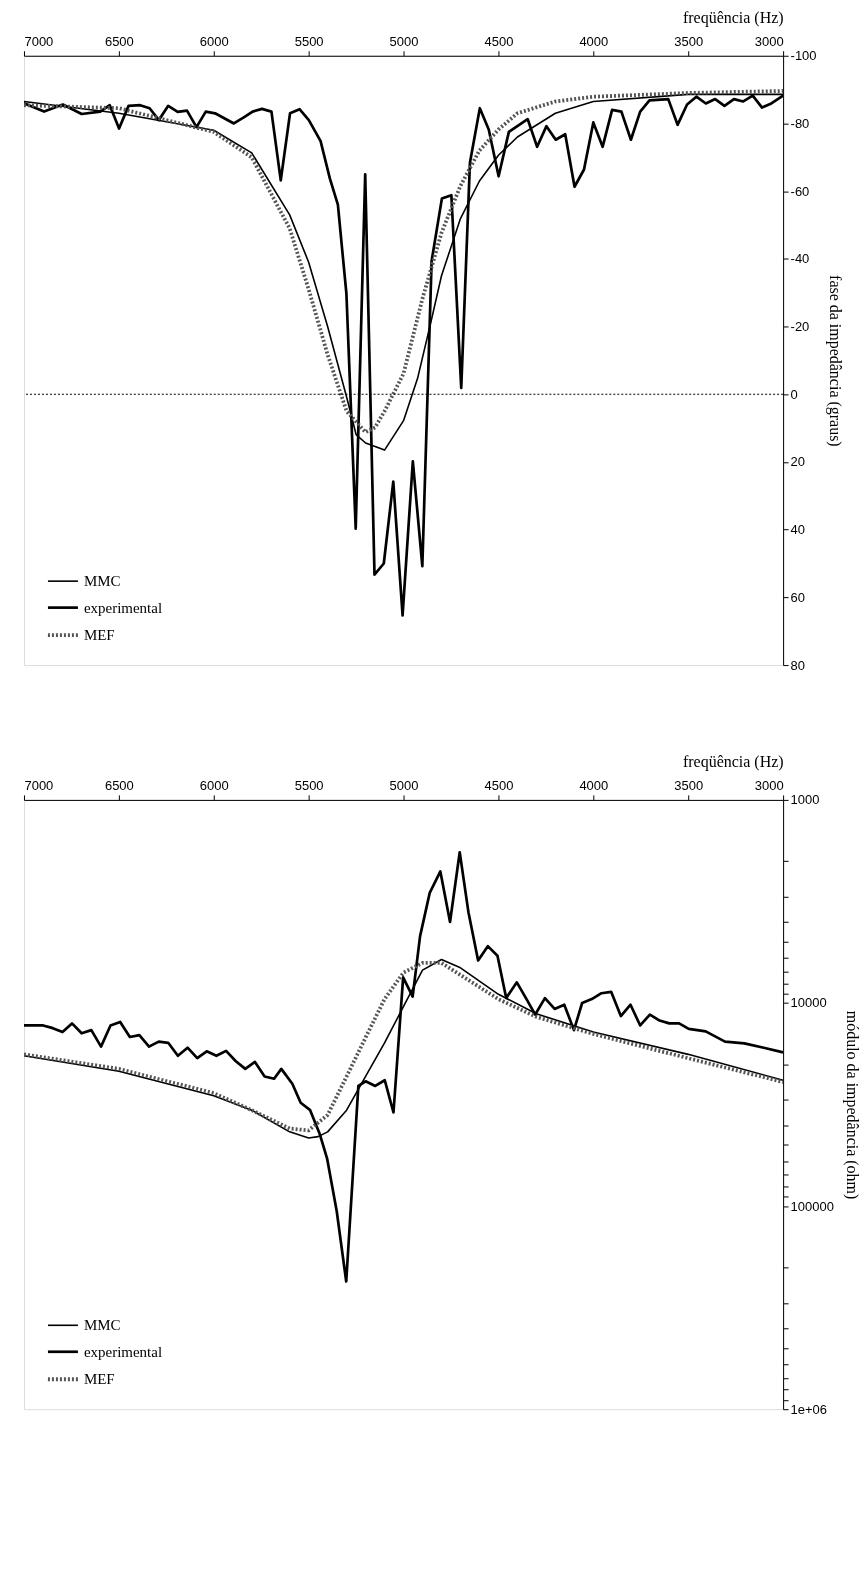 The height and width of the screenshot is (1569, 868). Describe the element at coordinates (800, 327) in the screenshot. I see `y-tick-label: -20` at that location.